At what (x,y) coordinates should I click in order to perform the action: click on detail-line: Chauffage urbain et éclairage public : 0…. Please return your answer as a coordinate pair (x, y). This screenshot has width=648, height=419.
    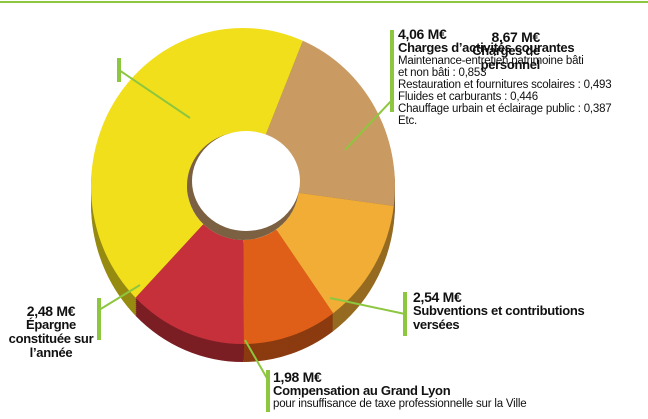
    Looking at the image, I should click on (505, 109).